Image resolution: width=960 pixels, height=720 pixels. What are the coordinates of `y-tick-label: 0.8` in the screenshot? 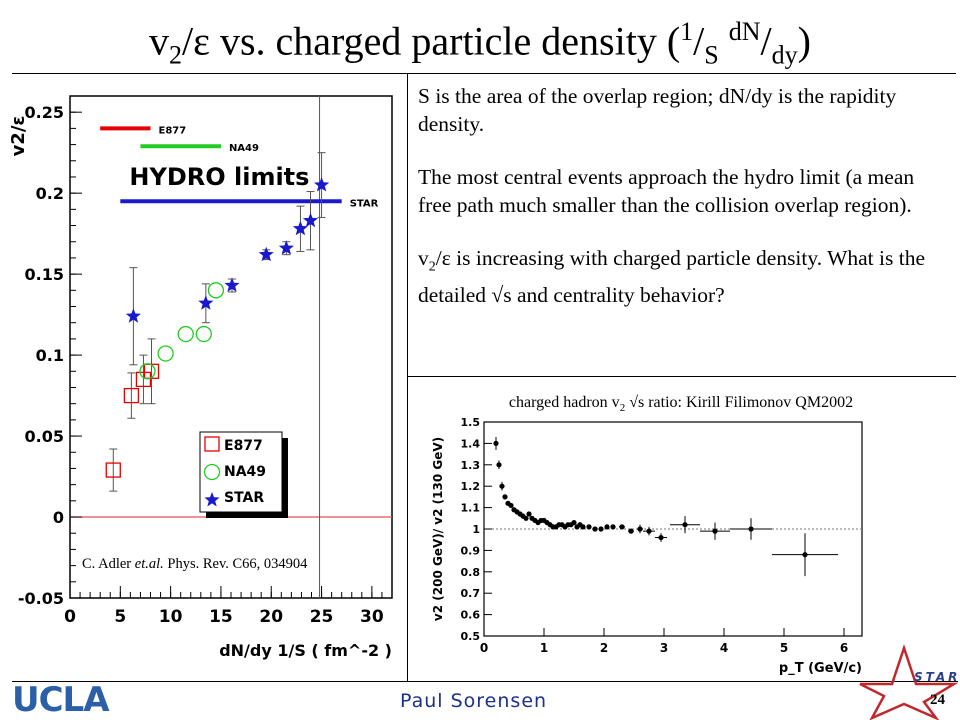 It's located at (471, 572).